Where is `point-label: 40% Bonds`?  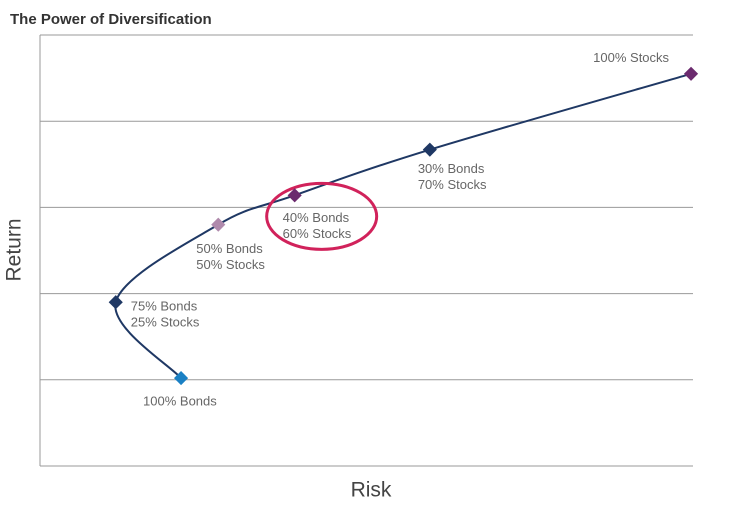 point-label: 40% Bonds is located at coordinates (316, 217).